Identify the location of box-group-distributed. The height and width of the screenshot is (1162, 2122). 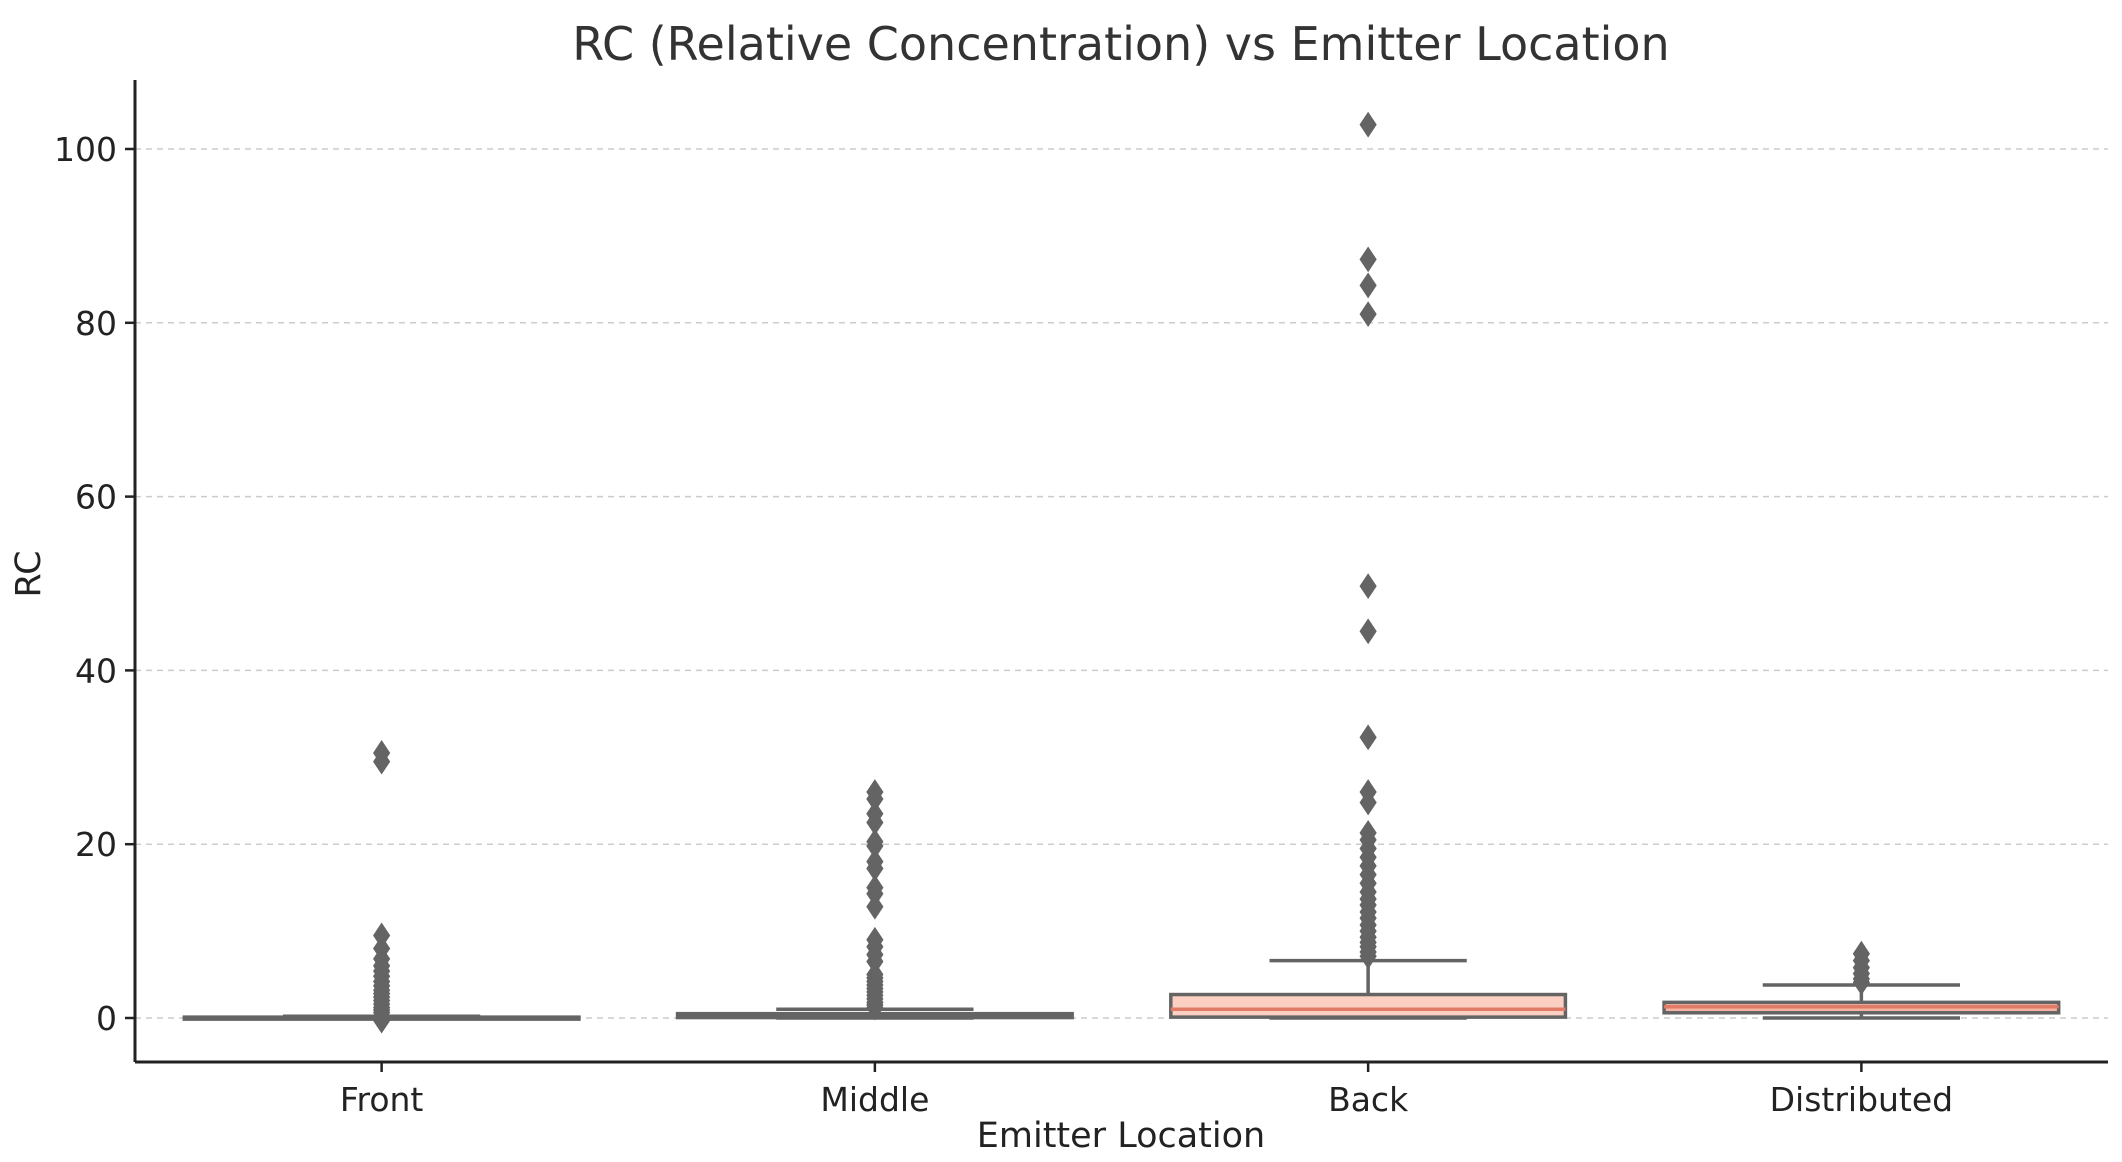
(1861, 980).